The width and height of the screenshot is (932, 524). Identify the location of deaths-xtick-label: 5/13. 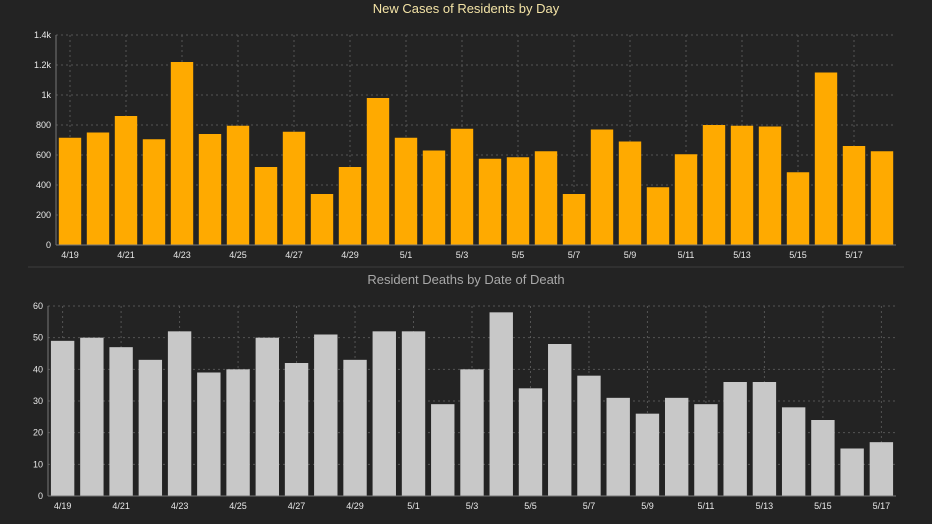
(765, 506).